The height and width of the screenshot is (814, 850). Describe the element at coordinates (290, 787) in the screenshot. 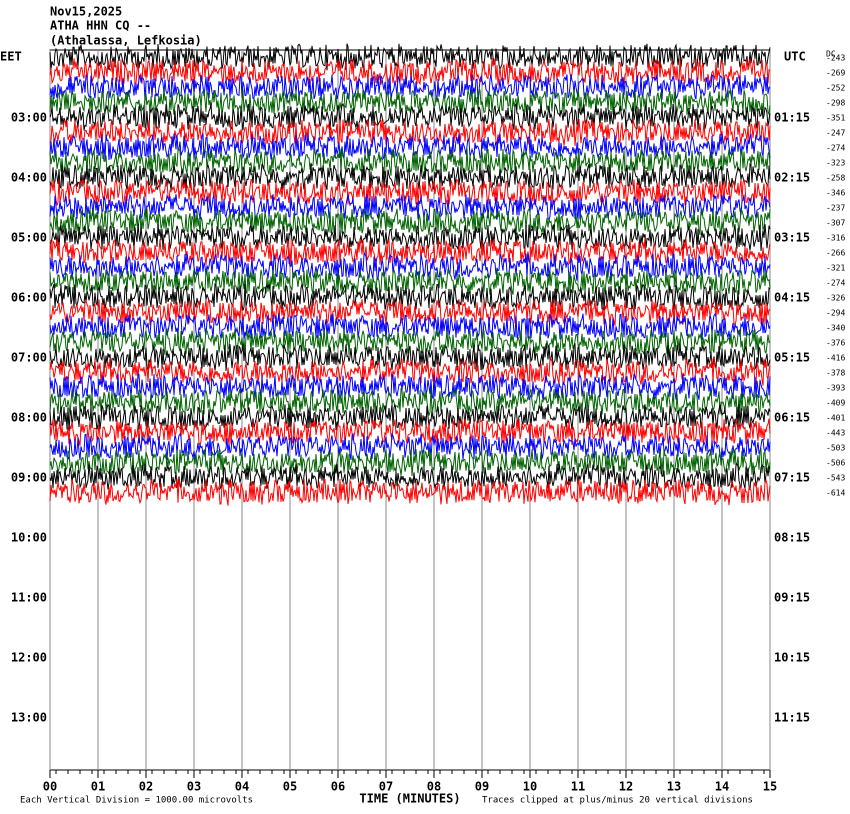

I see `x-tick-label: 05` at that location.